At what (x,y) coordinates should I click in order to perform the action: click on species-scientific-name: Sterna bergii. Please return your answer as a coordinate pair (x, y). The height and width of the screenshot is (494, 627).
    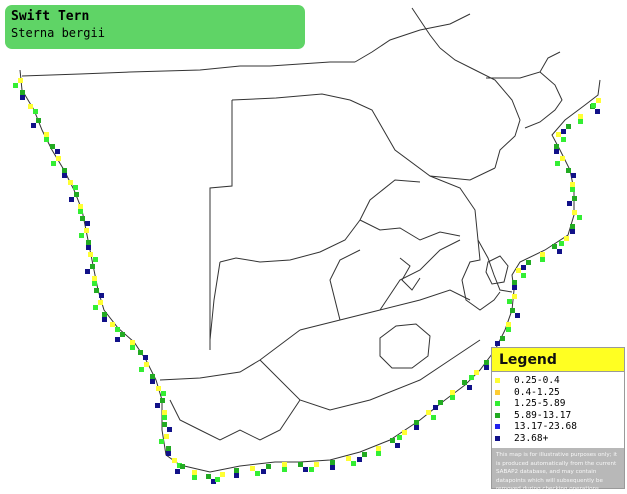
    Looking at the image, I should click on (58, 33).